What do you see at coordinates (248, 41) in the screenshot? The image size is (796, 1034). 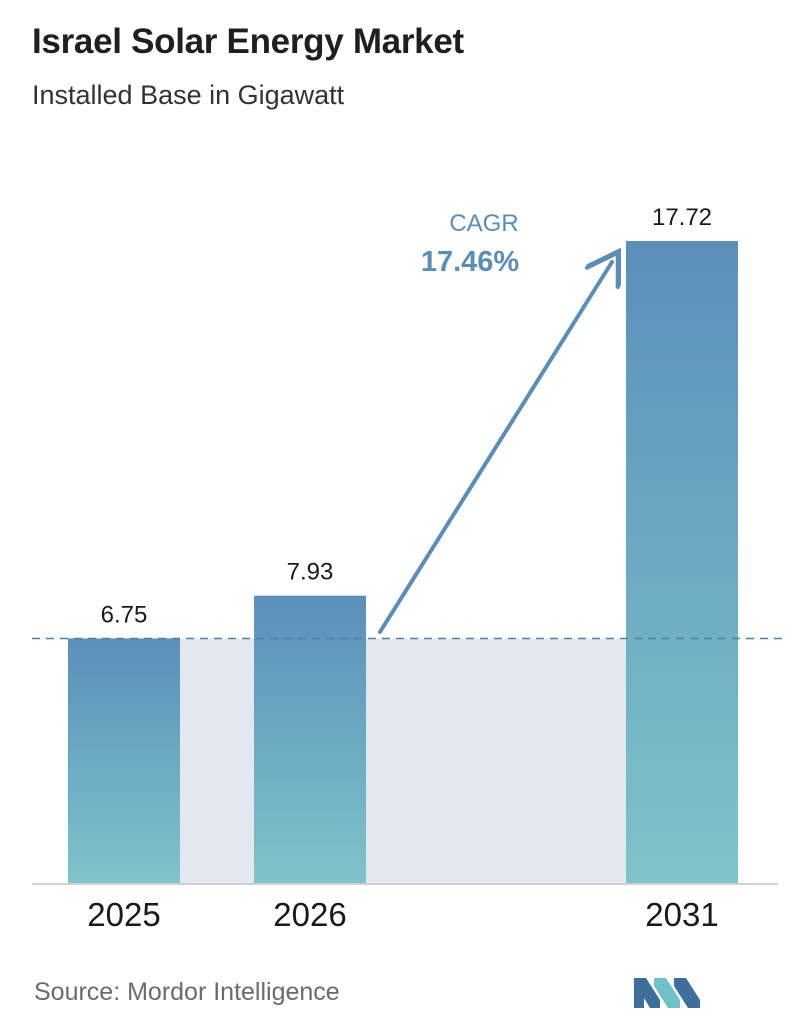 I see `chart-title: Israel Solar Energy Market` at bounding box center [248, 41].